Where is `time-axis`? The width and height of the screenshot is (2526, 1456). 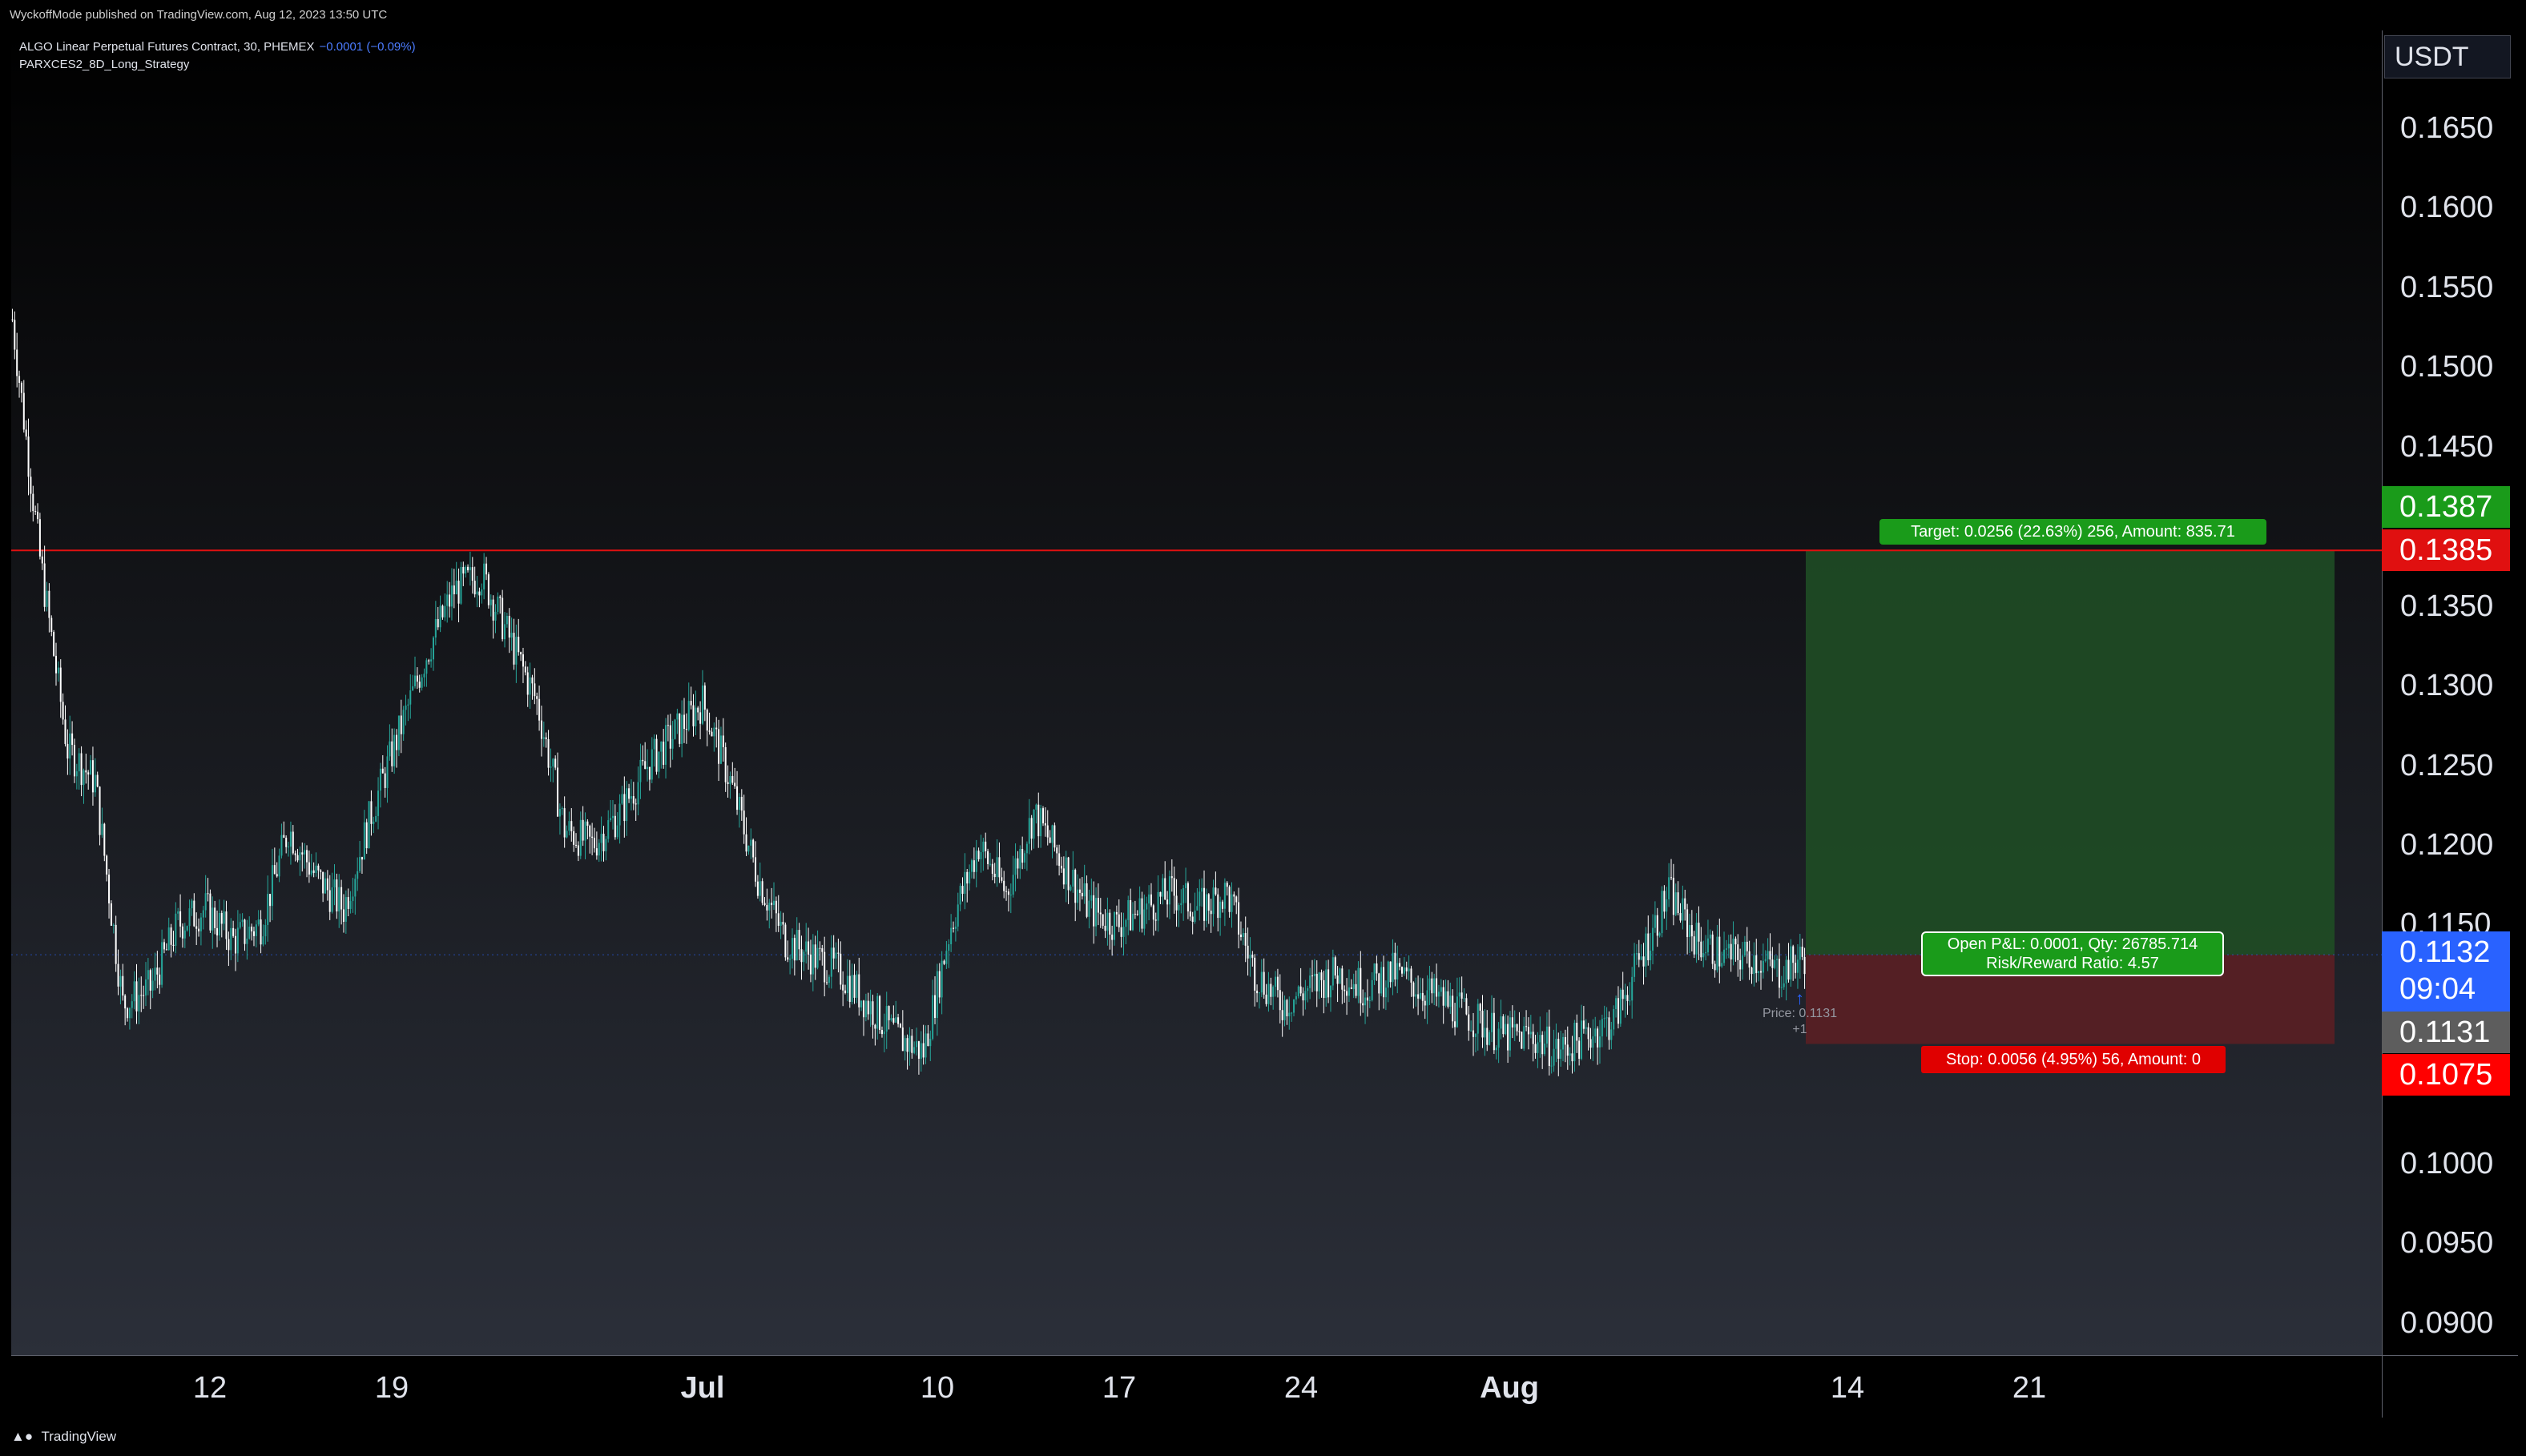 time-axis is located at coordinates (1264, 1386).